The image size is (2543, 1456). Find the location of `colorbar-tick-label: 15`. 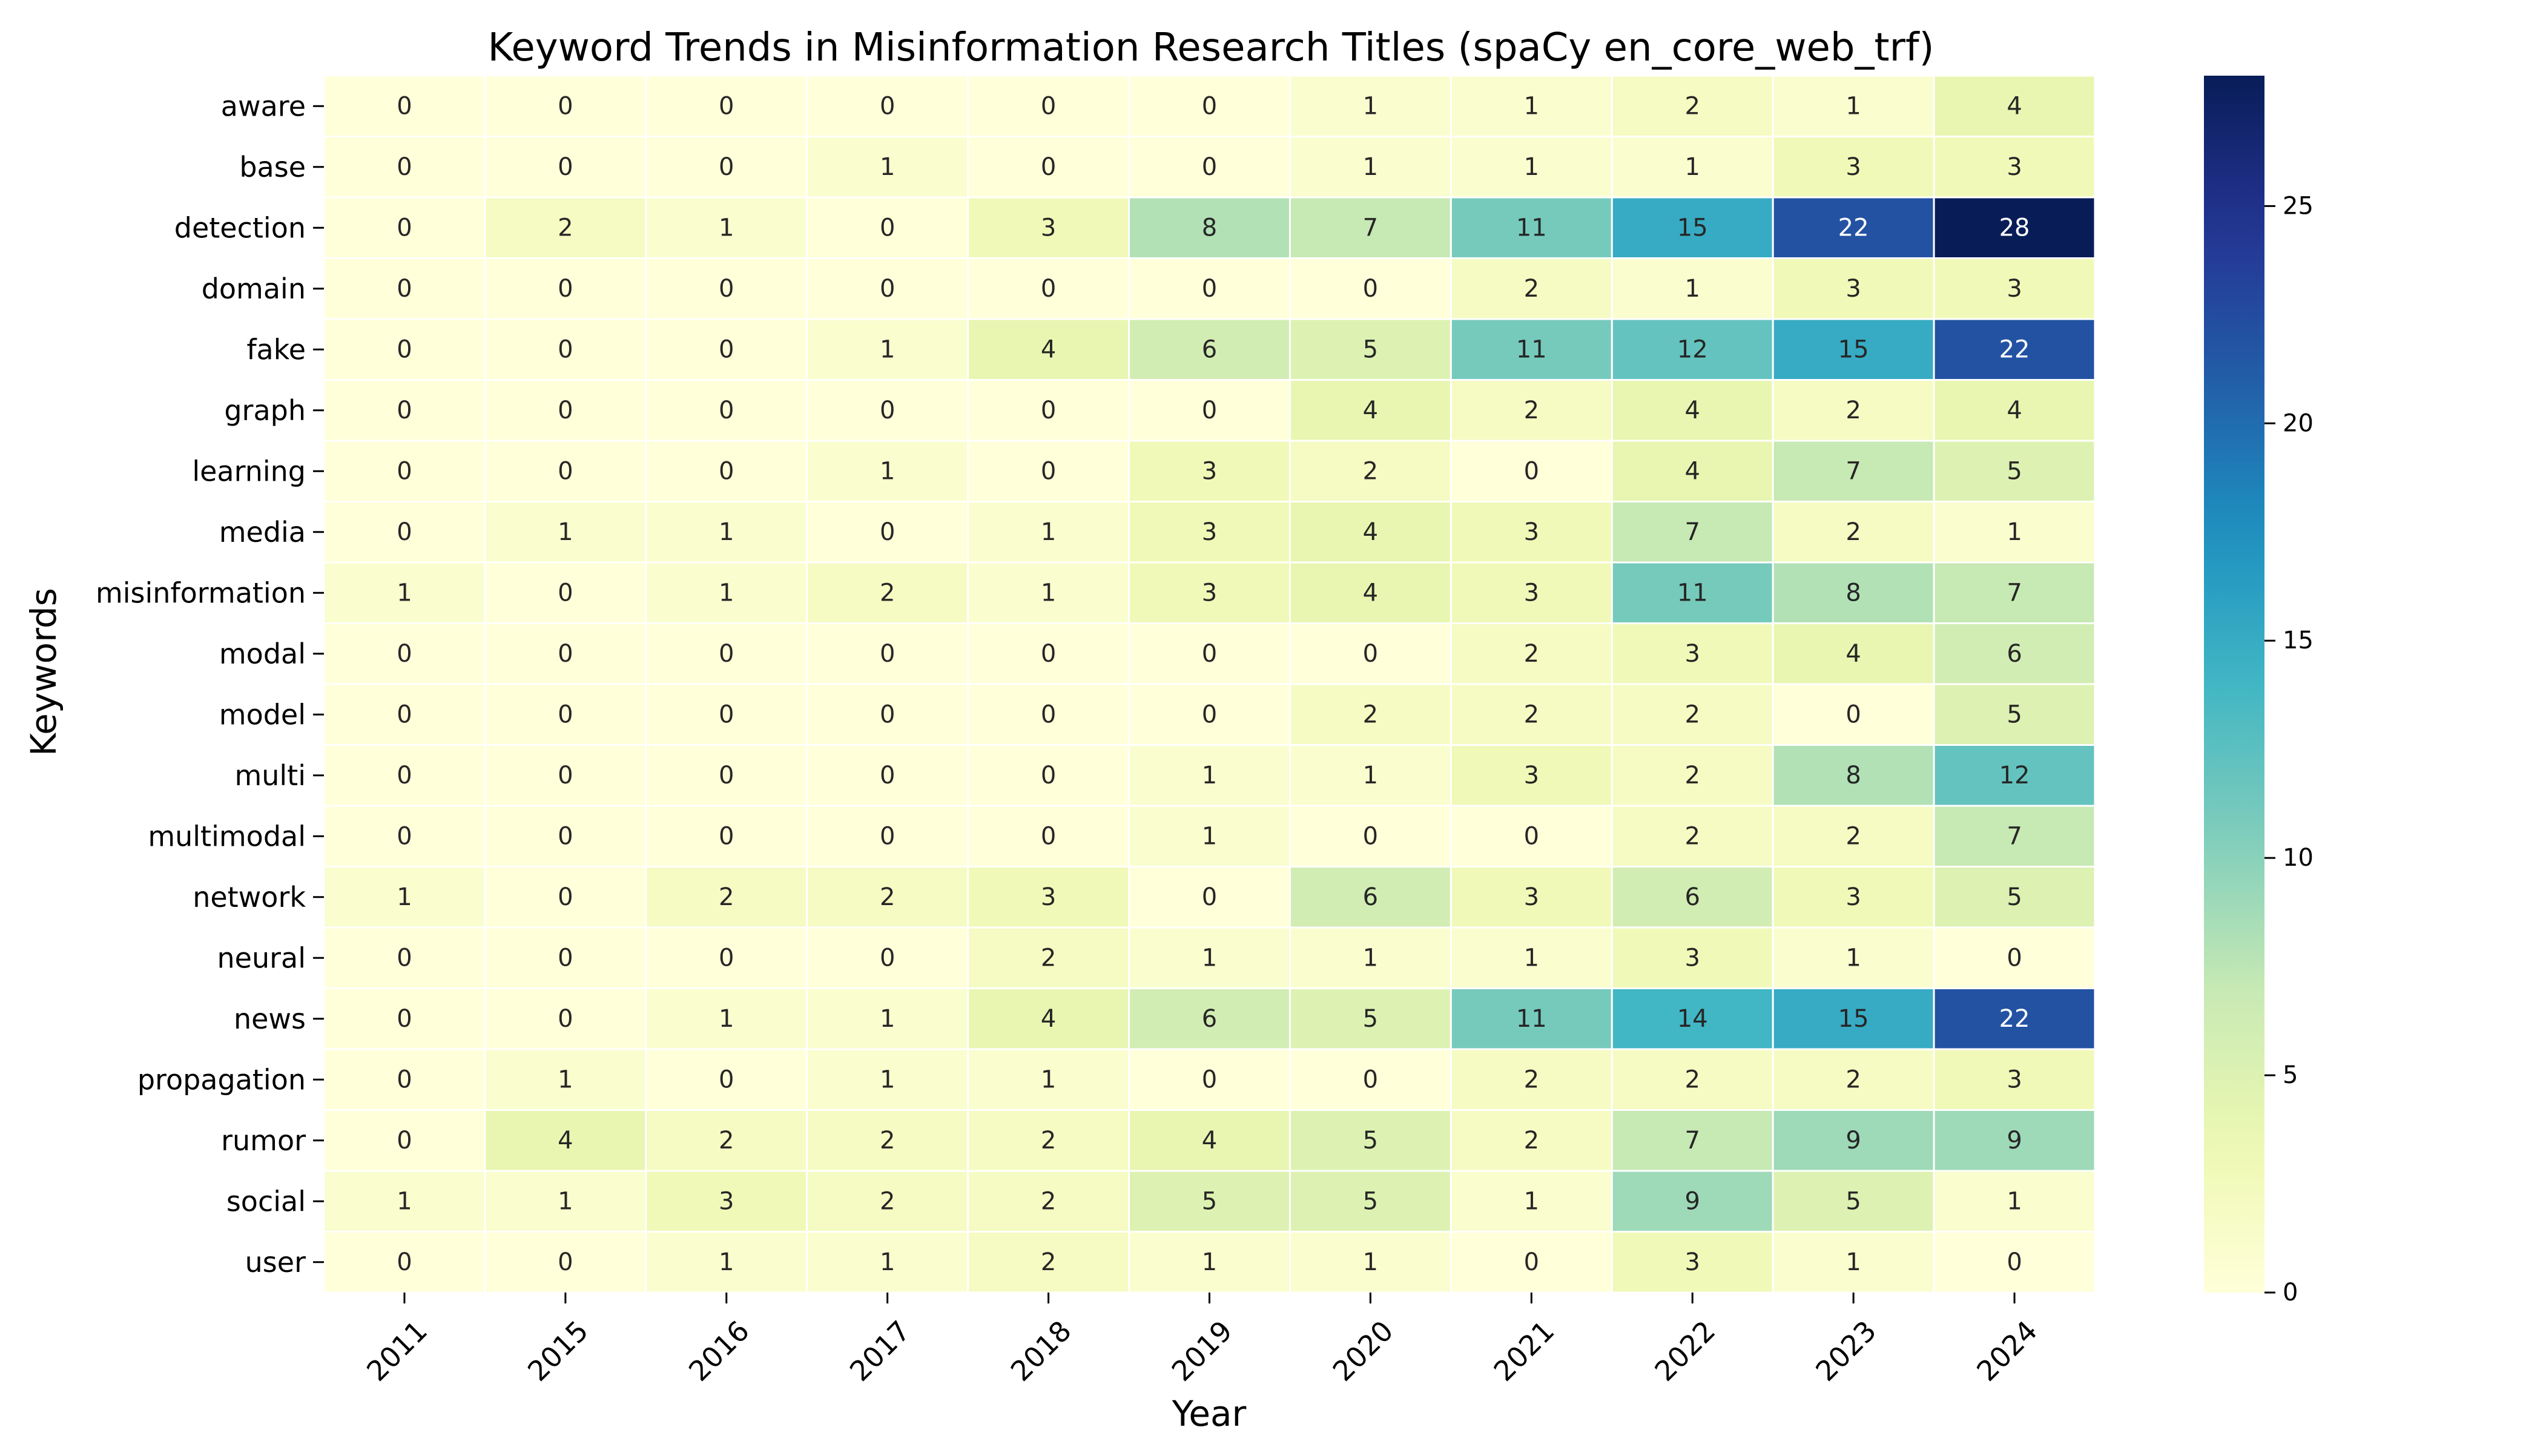

colorbar-tick-label: 15 is located at coordinates (2298, 640).